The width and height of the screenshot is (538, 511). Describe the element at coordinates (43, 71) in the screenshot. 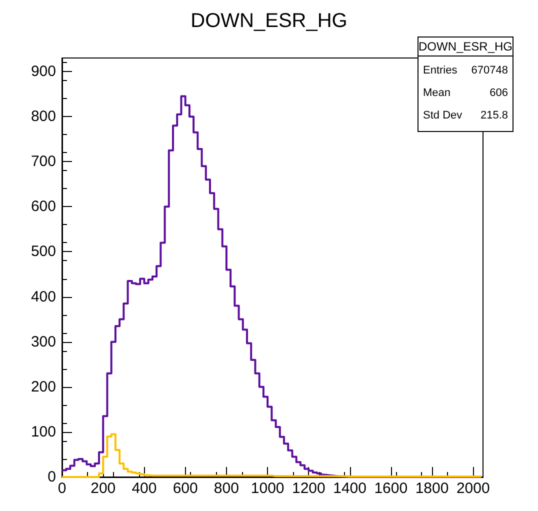

I see `y-tick-label: 900` at that location.